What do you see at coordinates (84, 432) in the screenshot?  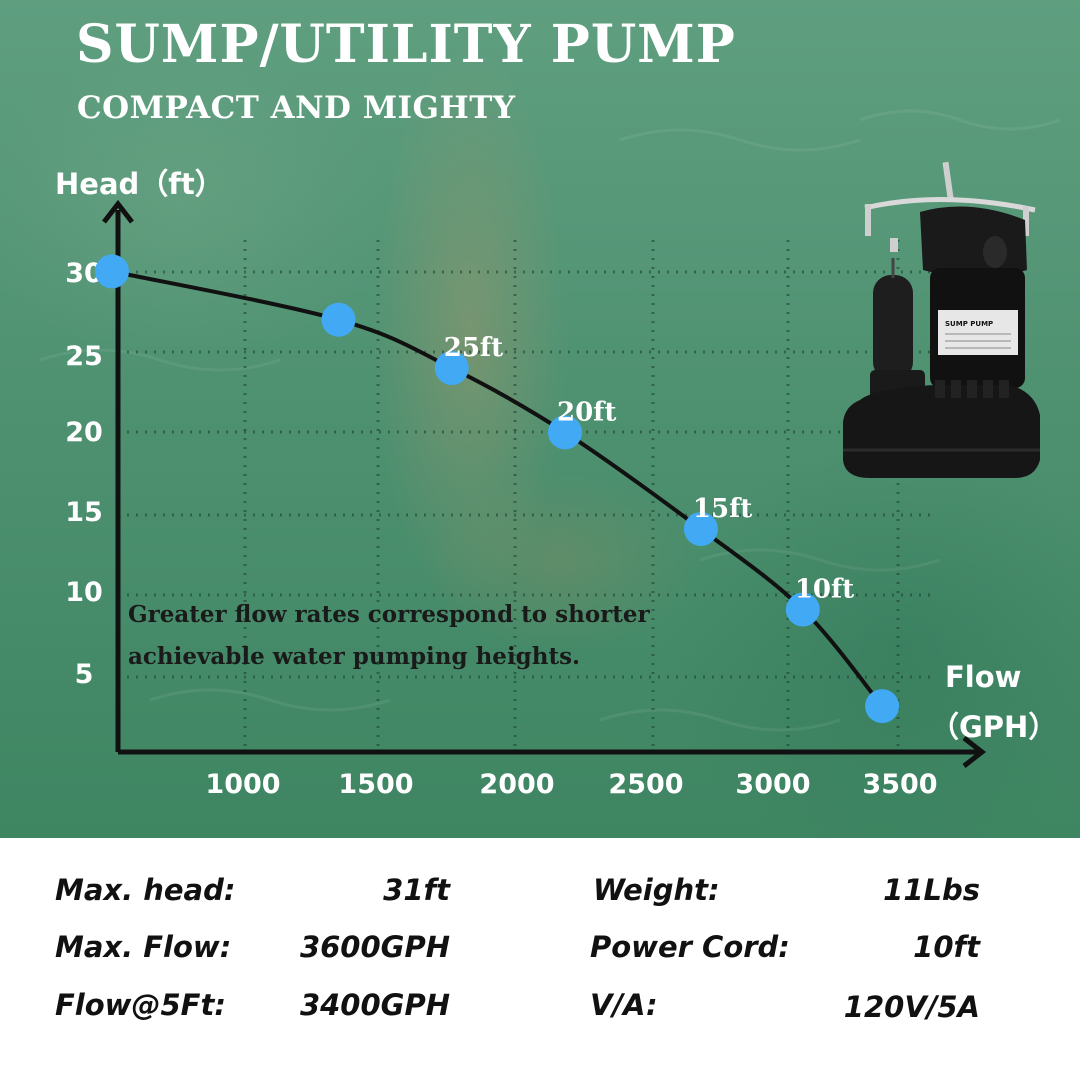 I see `y-tick-label: 20` at bounding box center [84, 432].